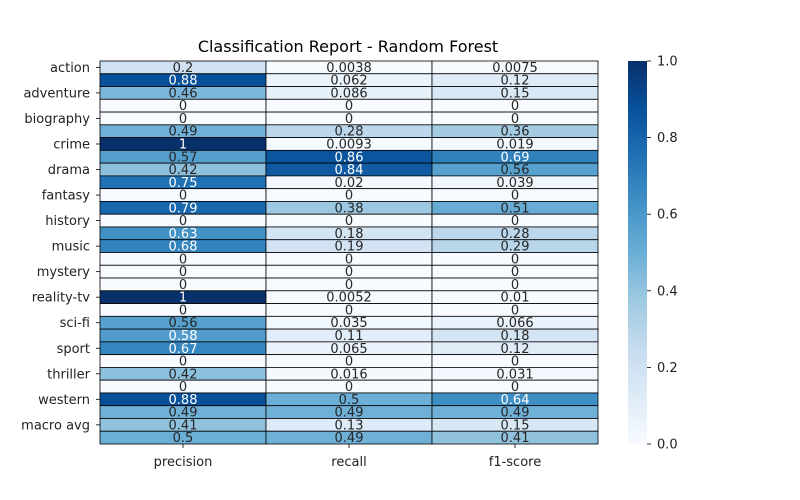 The width and height of the screenshot is (800, 500). I want to click on cell-value-label: 0.0093, so click(349, 144).